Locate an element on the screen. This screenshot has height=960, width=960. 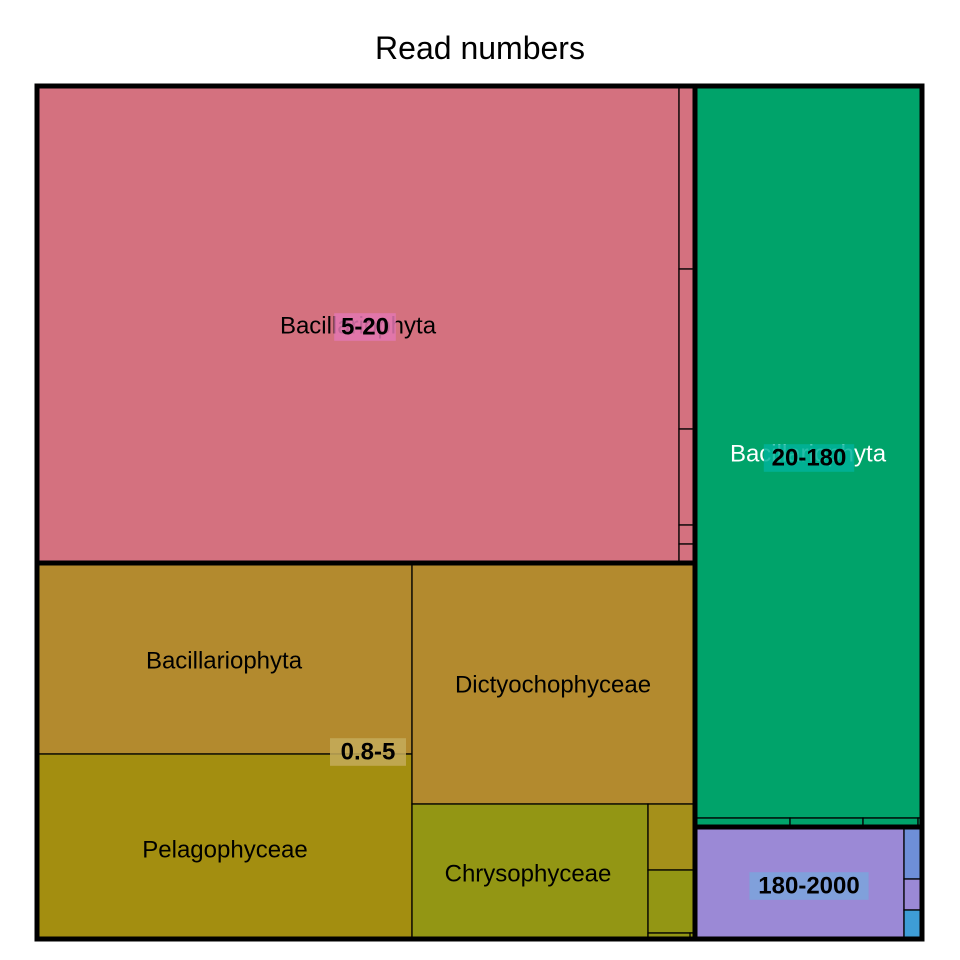
group-label-20-180-1: 20-180 is located at coordinates (809, 457).